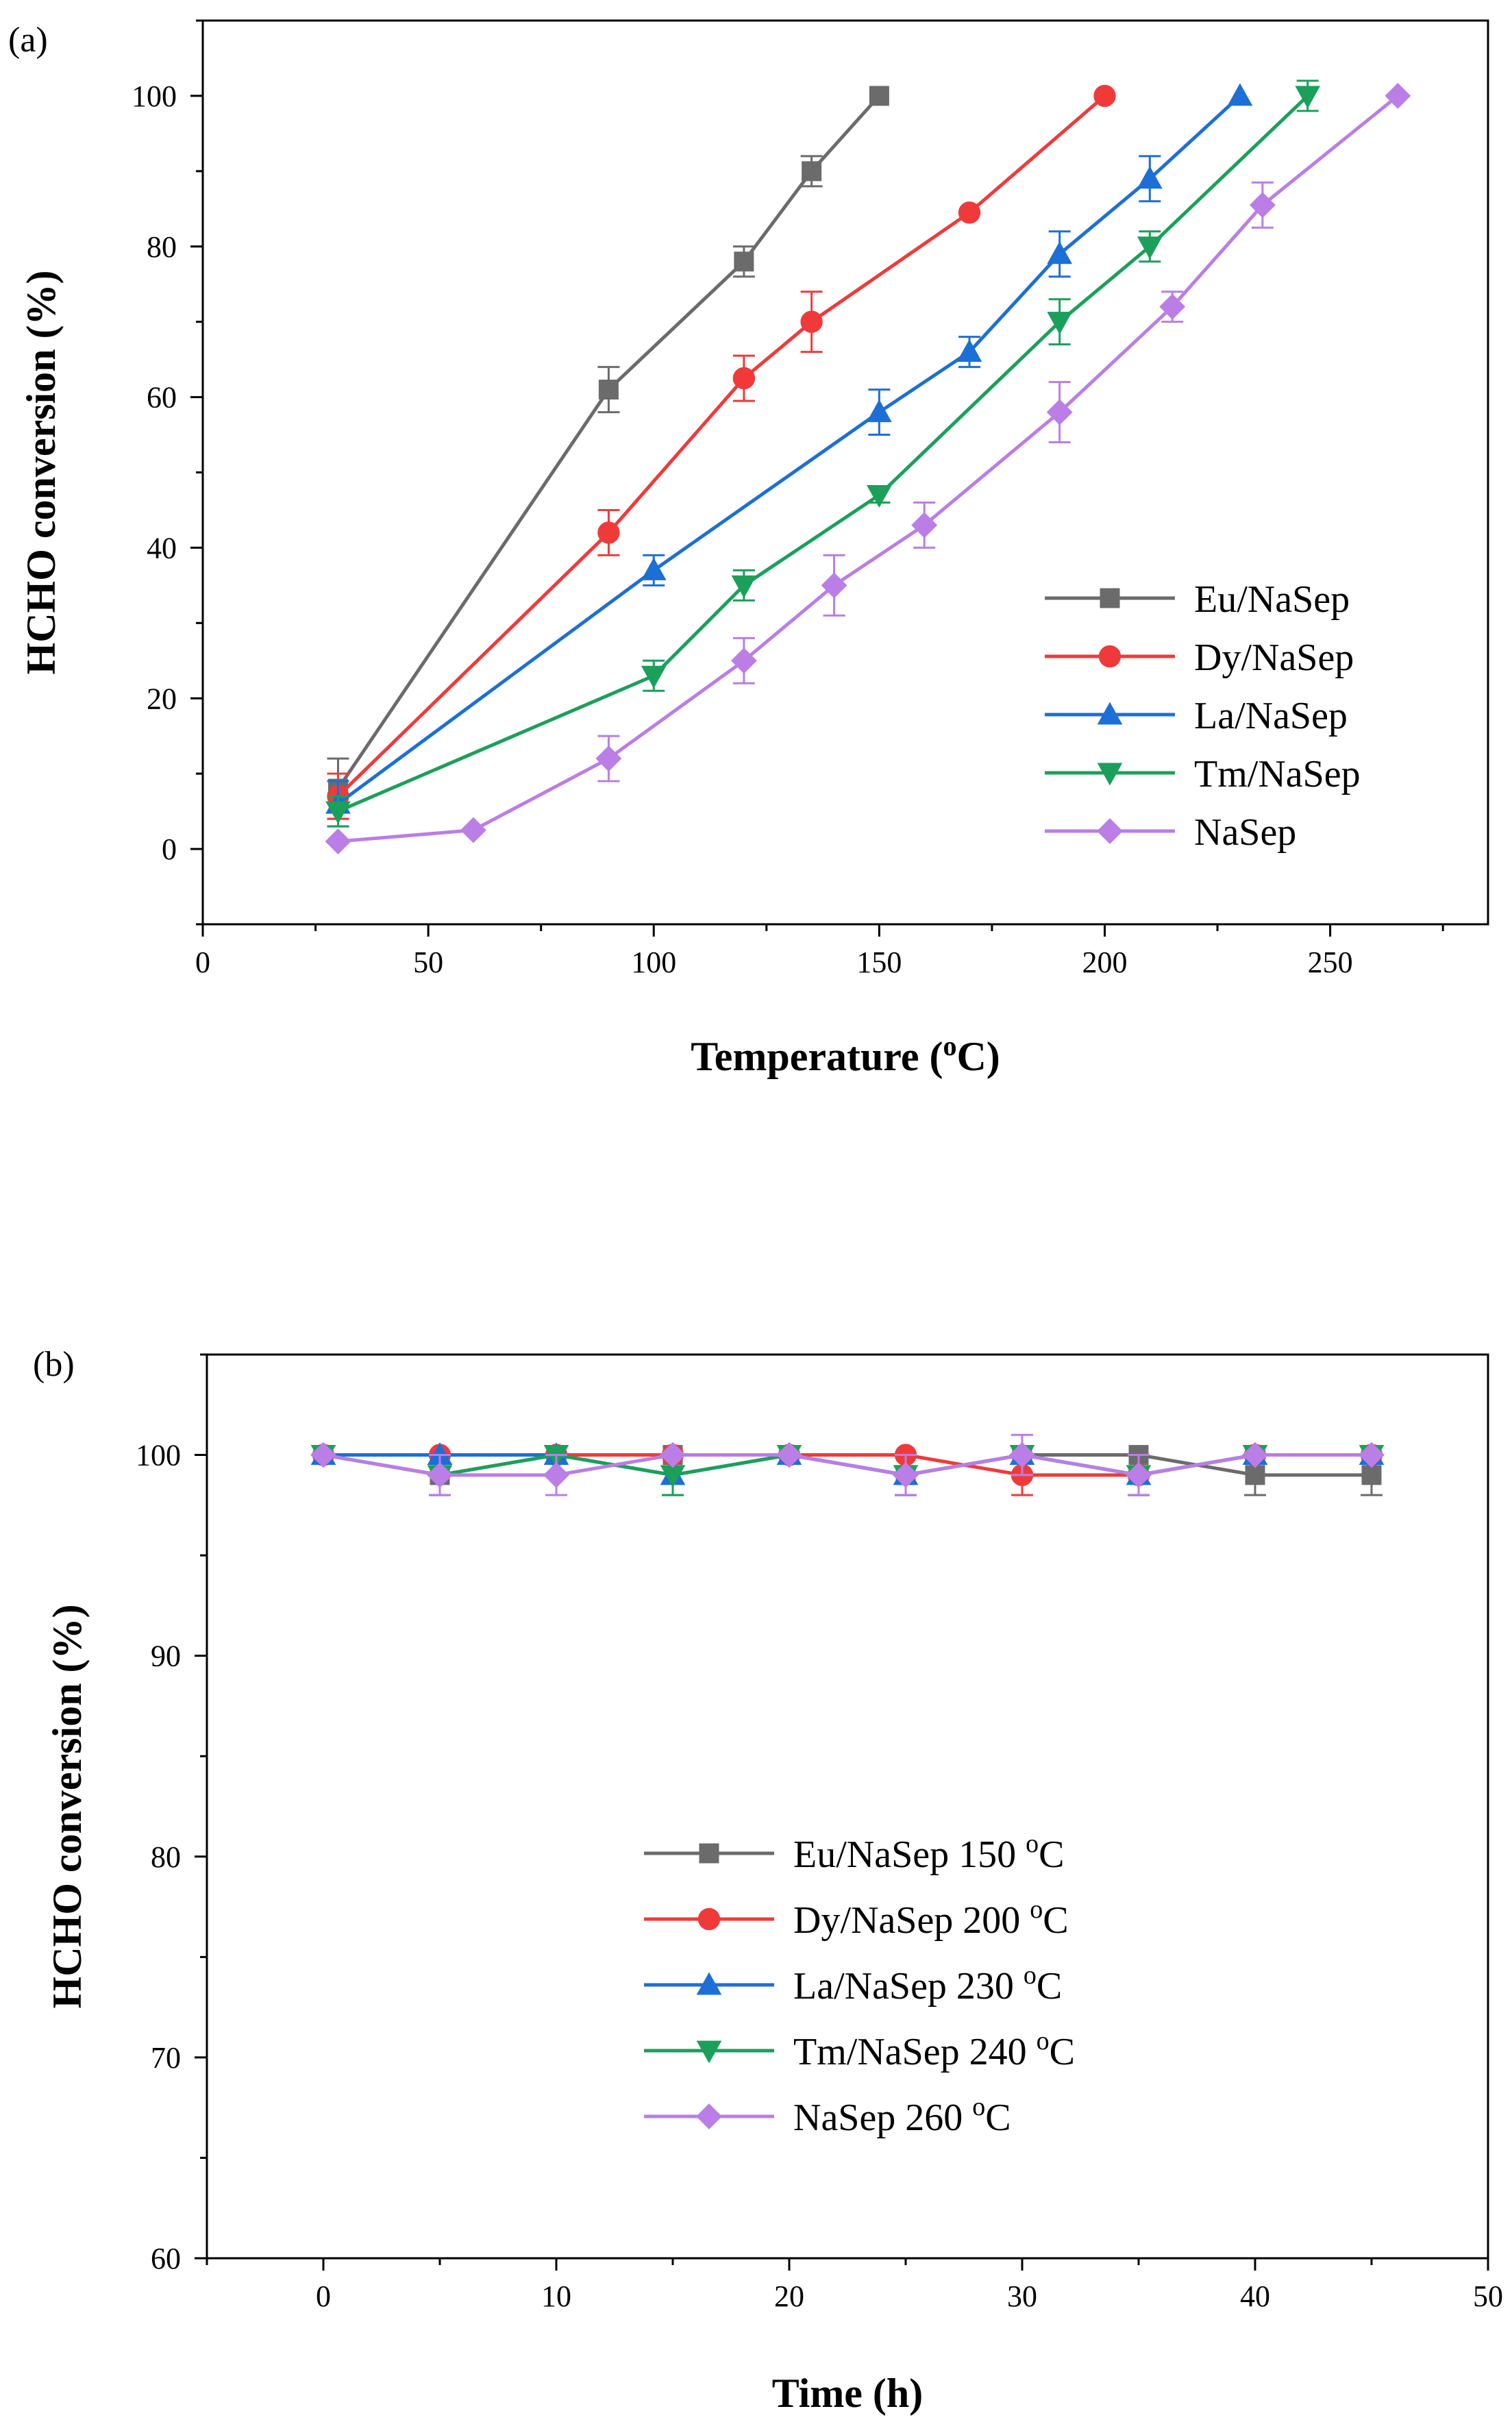  Describe the element at coordinates (908, 1986) in the screenshot. I see `legend-label-text: La/NaSep 230` at that location.